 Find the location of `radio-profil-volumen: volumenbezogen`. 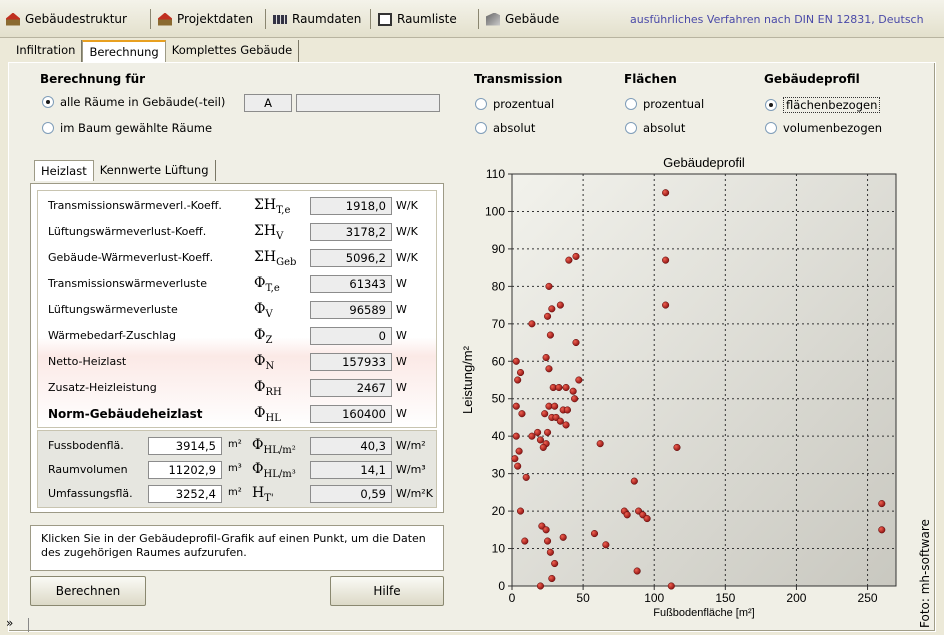

radio-profil-volumen: volumenbezogen is located at coordinates (823, 128).